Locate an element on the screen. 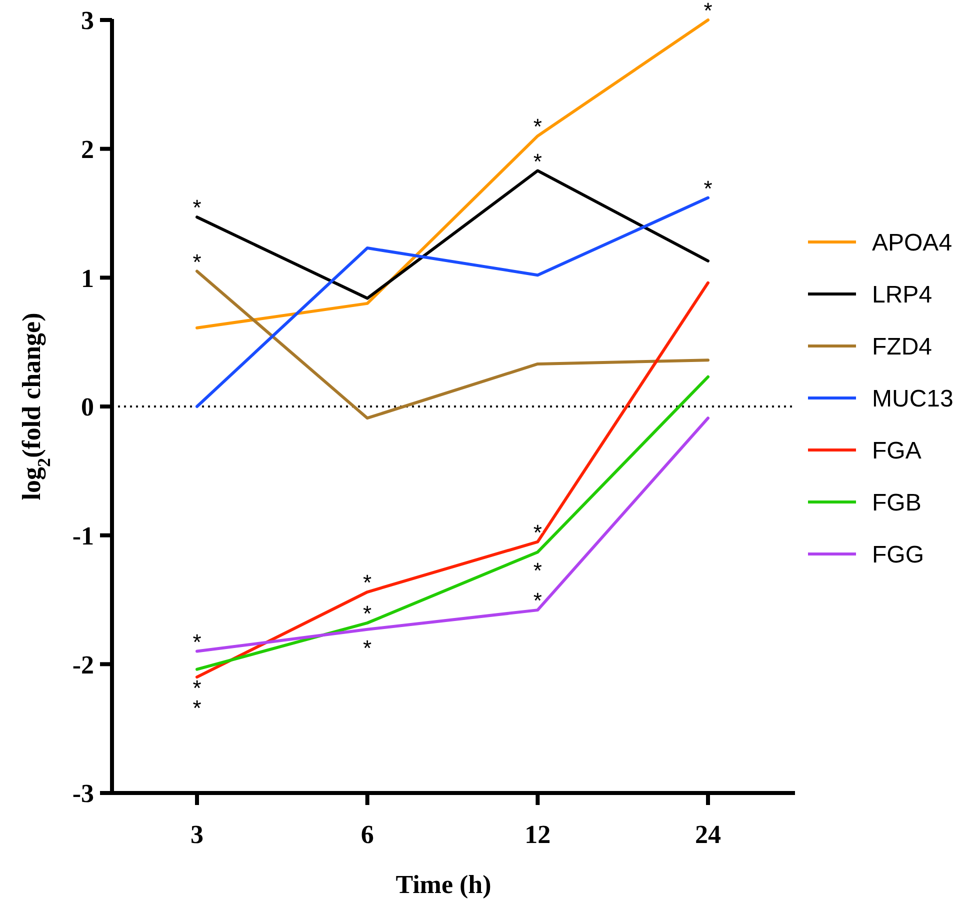 The width and height of the screenshot is (976, 903). y-tick-label: 0 is located at coordinates (87, 407).